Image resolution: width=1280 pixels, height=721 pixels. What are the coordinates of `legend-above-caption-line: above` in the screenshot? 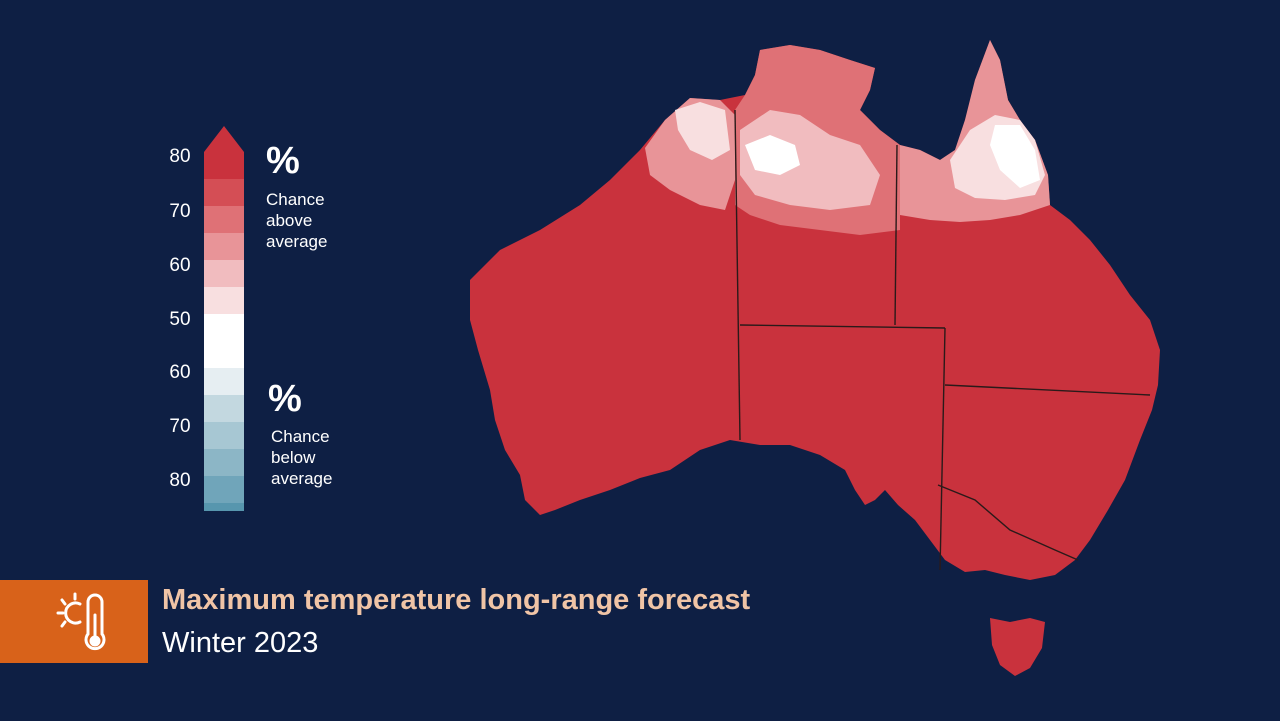 It's located at (289, 220).